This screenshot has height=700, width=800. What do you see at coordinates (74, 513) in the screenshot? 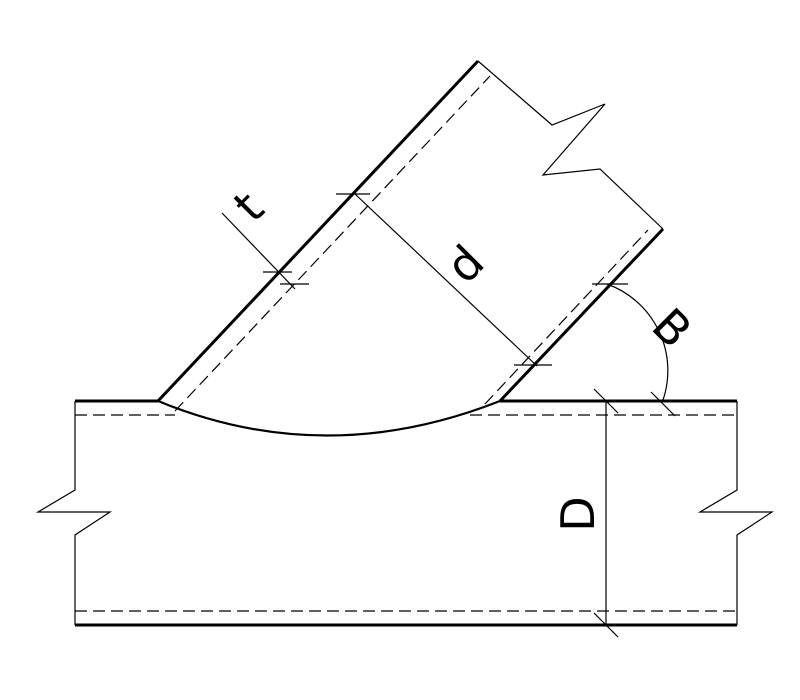
I see `chord-break-left` at bounding box center [74, 513].